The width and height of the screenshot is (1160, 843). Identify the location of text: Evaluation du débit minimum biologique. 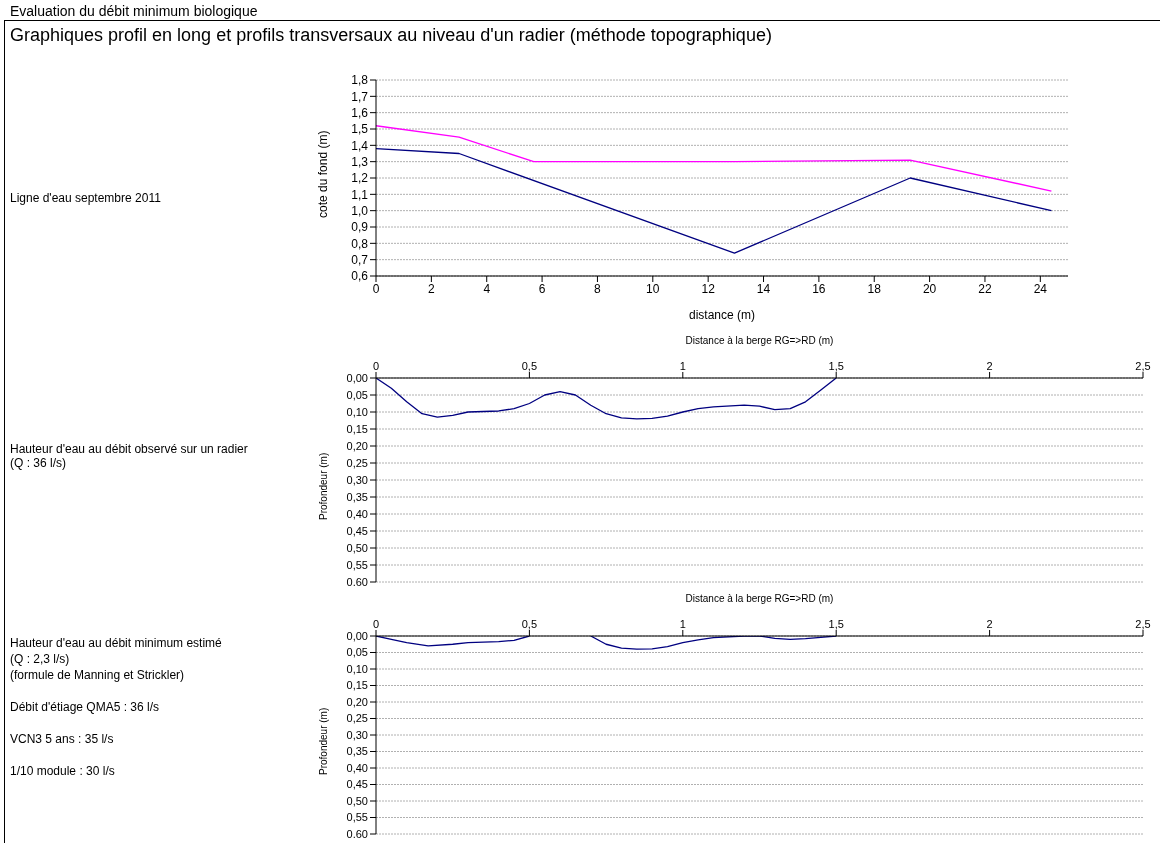
(134, 11).